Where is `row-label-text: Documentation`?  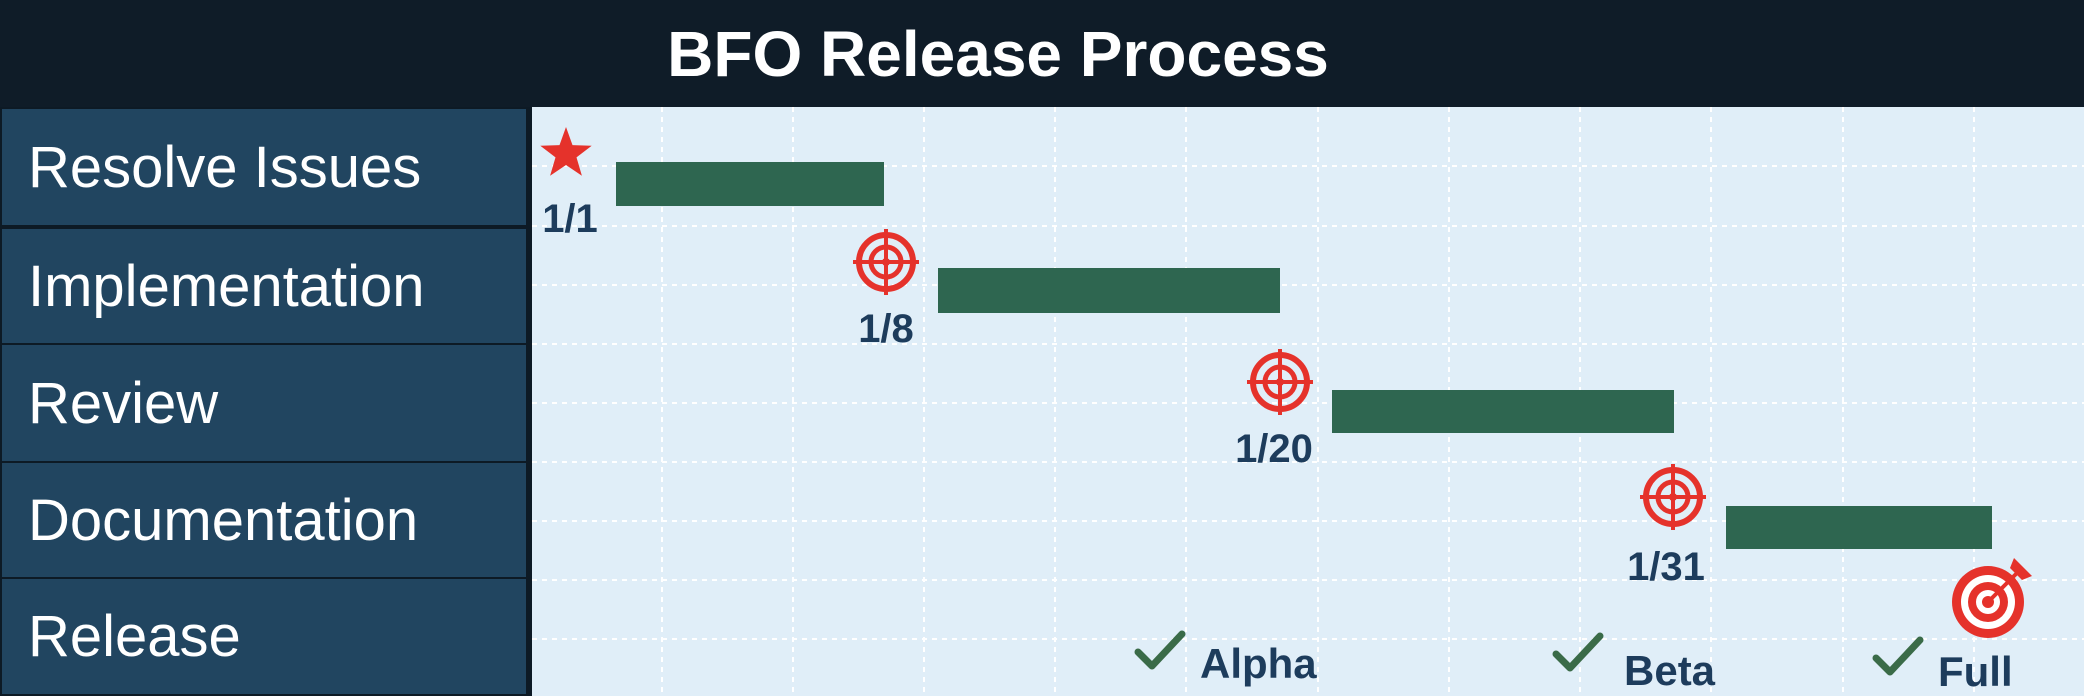
row-label-text: Documentation is located at coordinates (223, 520).